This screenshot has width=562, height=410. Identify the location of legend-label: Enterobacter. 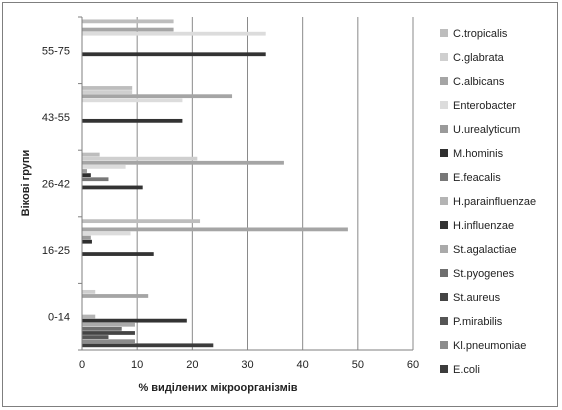
(484, 106).